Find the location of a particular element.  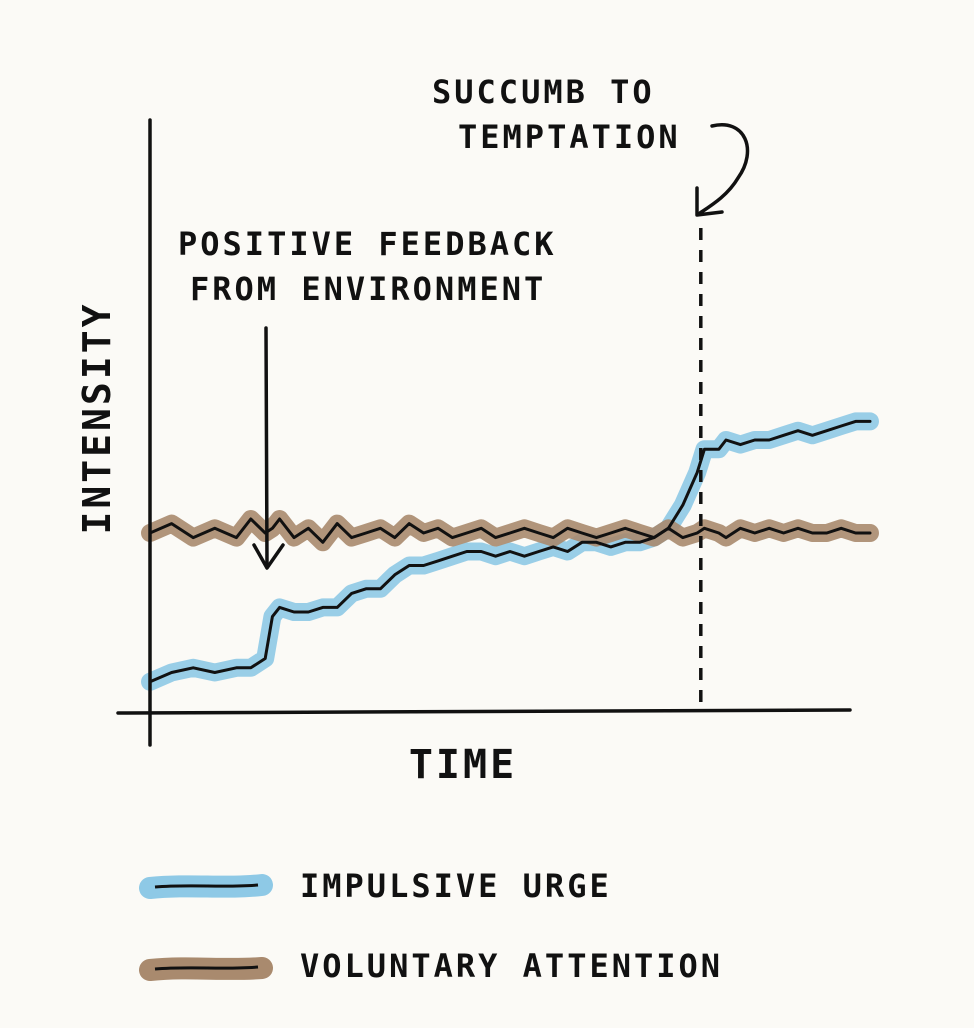

y-axis-label: INTENSITY is located at coordinates (97, 418).